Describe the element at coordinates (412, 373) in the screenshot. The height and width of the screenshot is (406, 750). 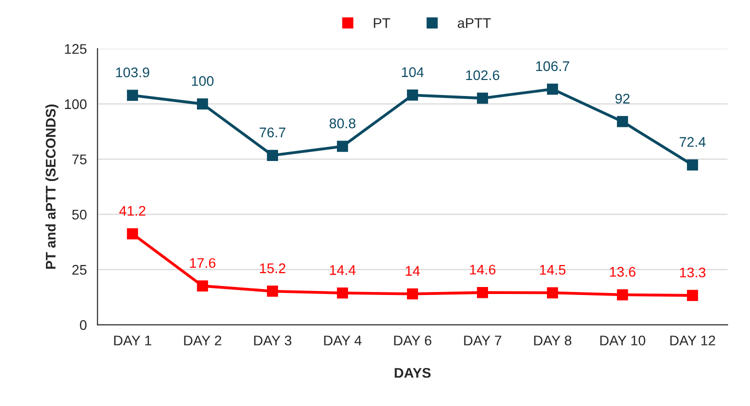
I see `x-axis-title: DAYS` at that location.